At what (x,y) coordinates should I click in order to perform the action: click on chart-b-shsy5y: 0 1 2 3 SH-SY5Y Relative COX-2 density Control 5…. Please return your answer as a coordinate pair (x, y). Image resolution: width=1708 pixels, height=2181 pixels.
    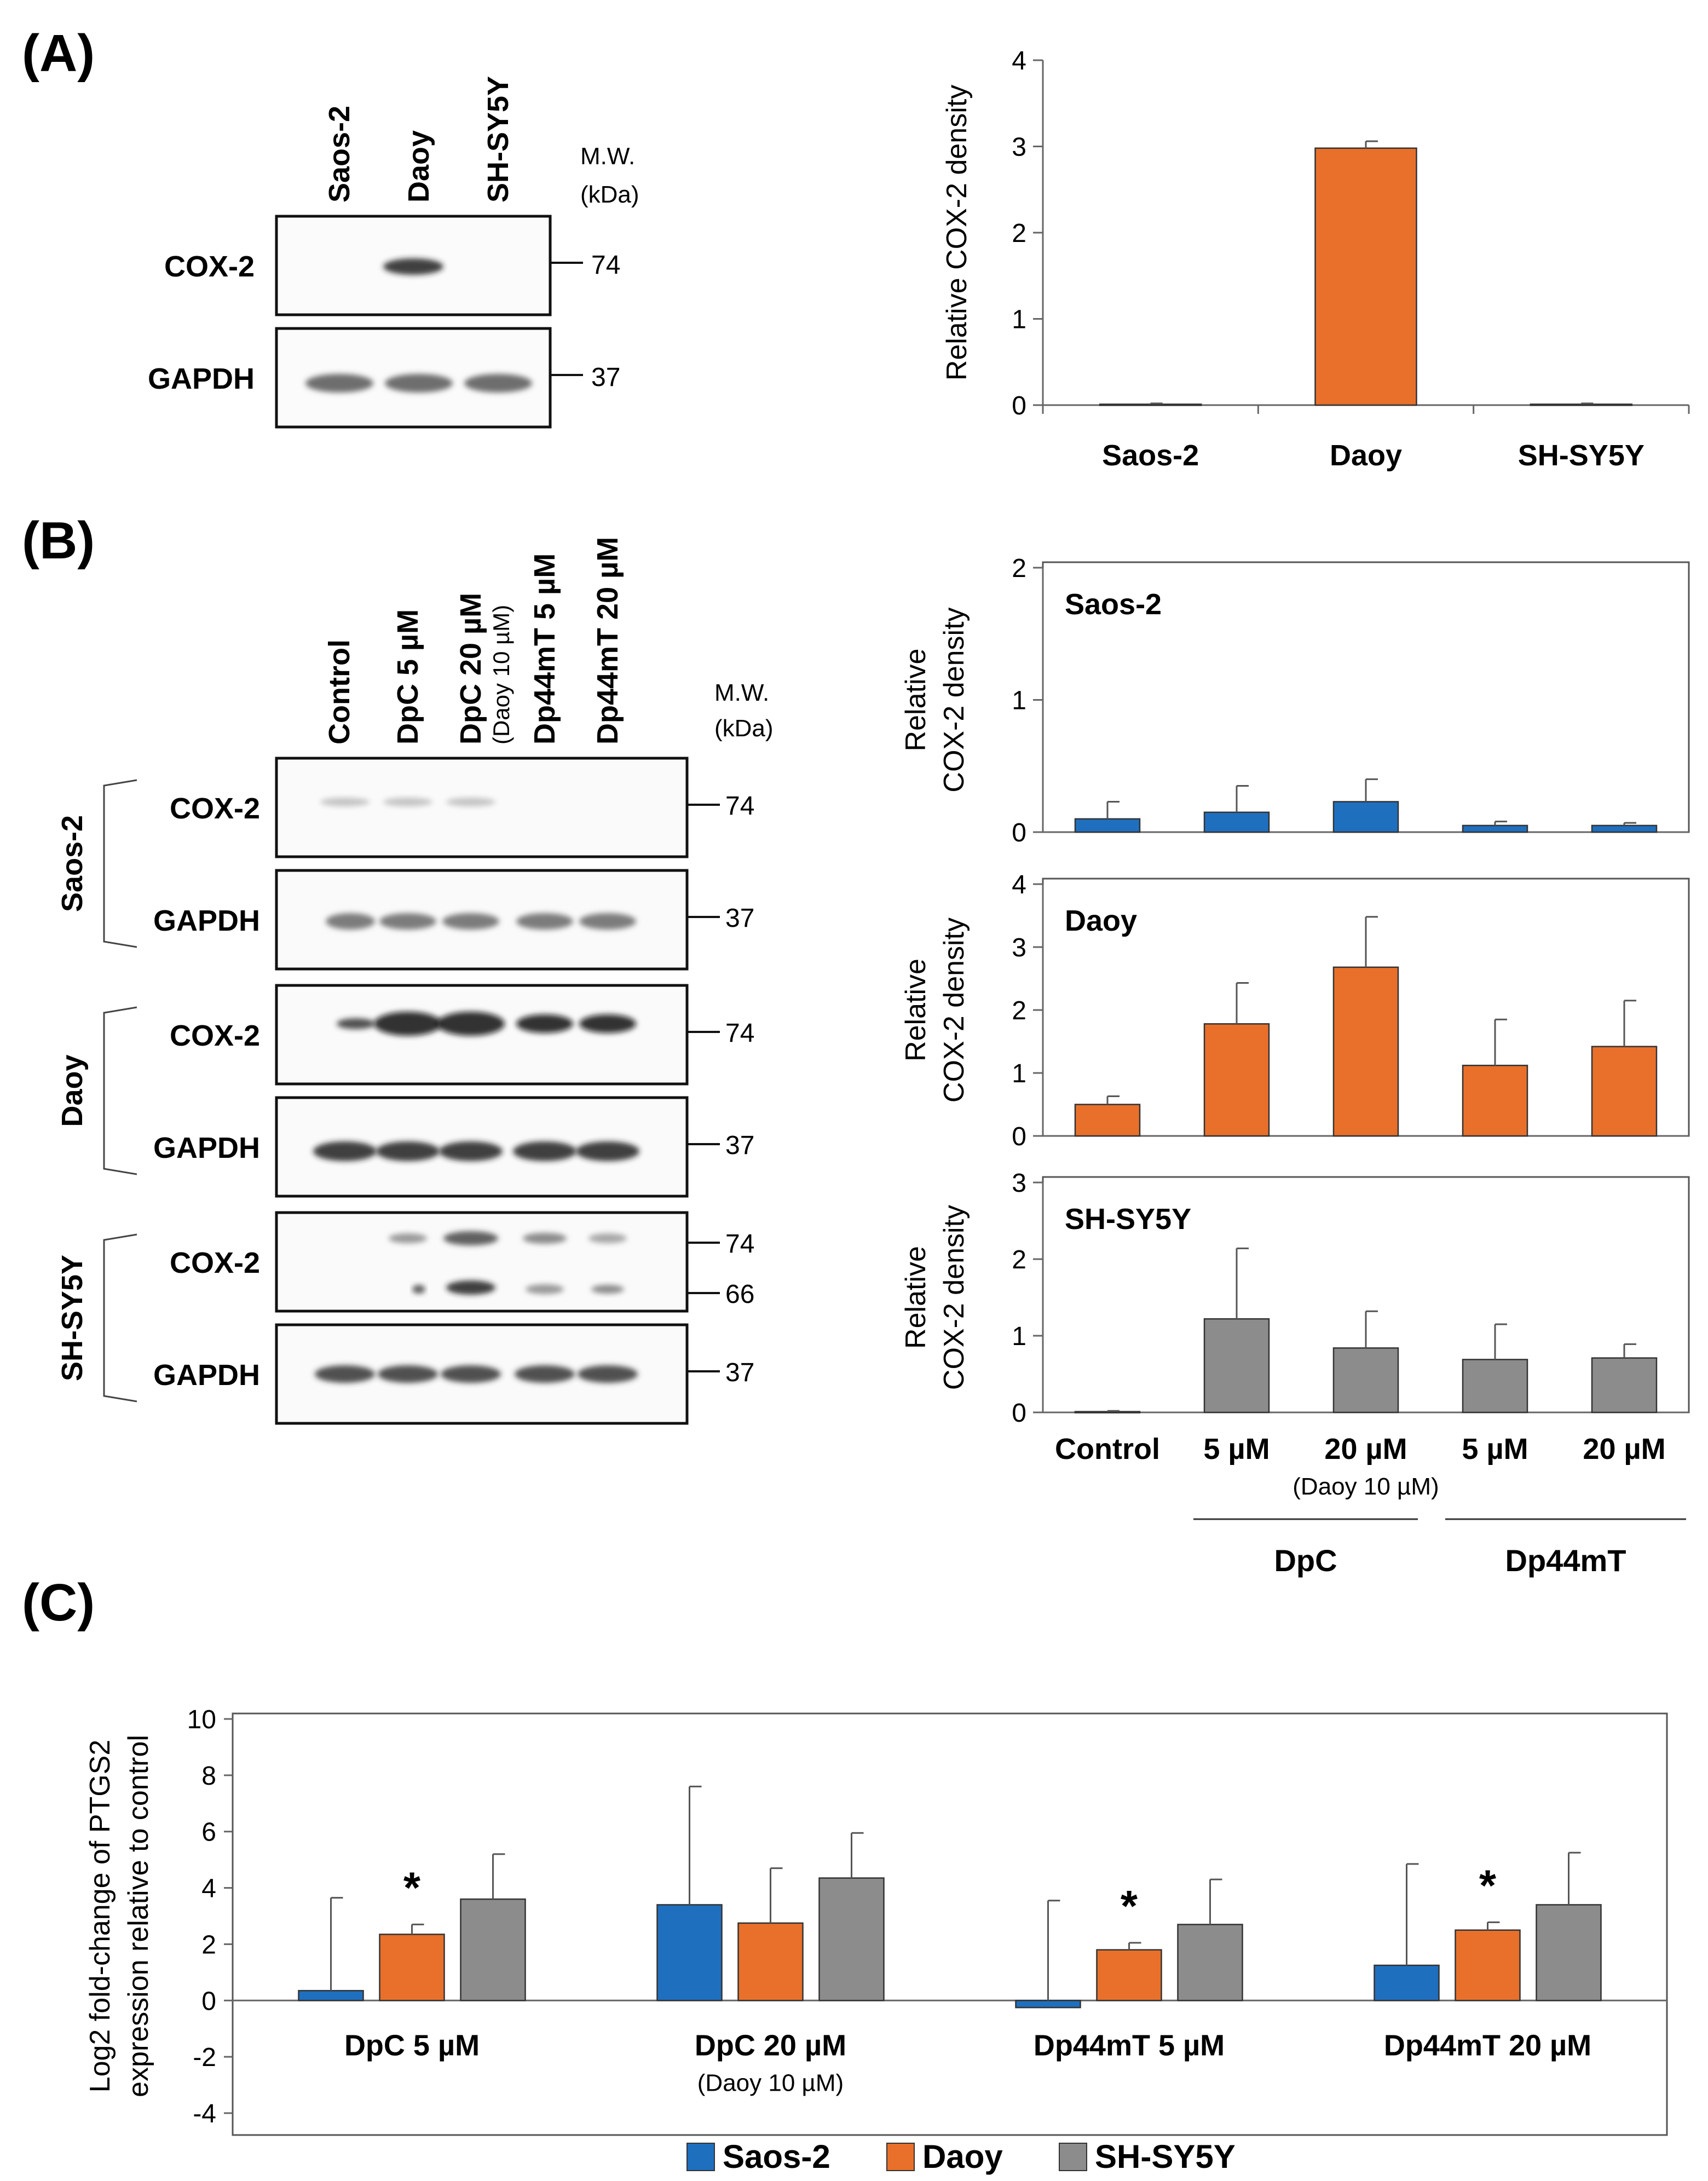
    Looking at the image, I should click on (1295, 1373).